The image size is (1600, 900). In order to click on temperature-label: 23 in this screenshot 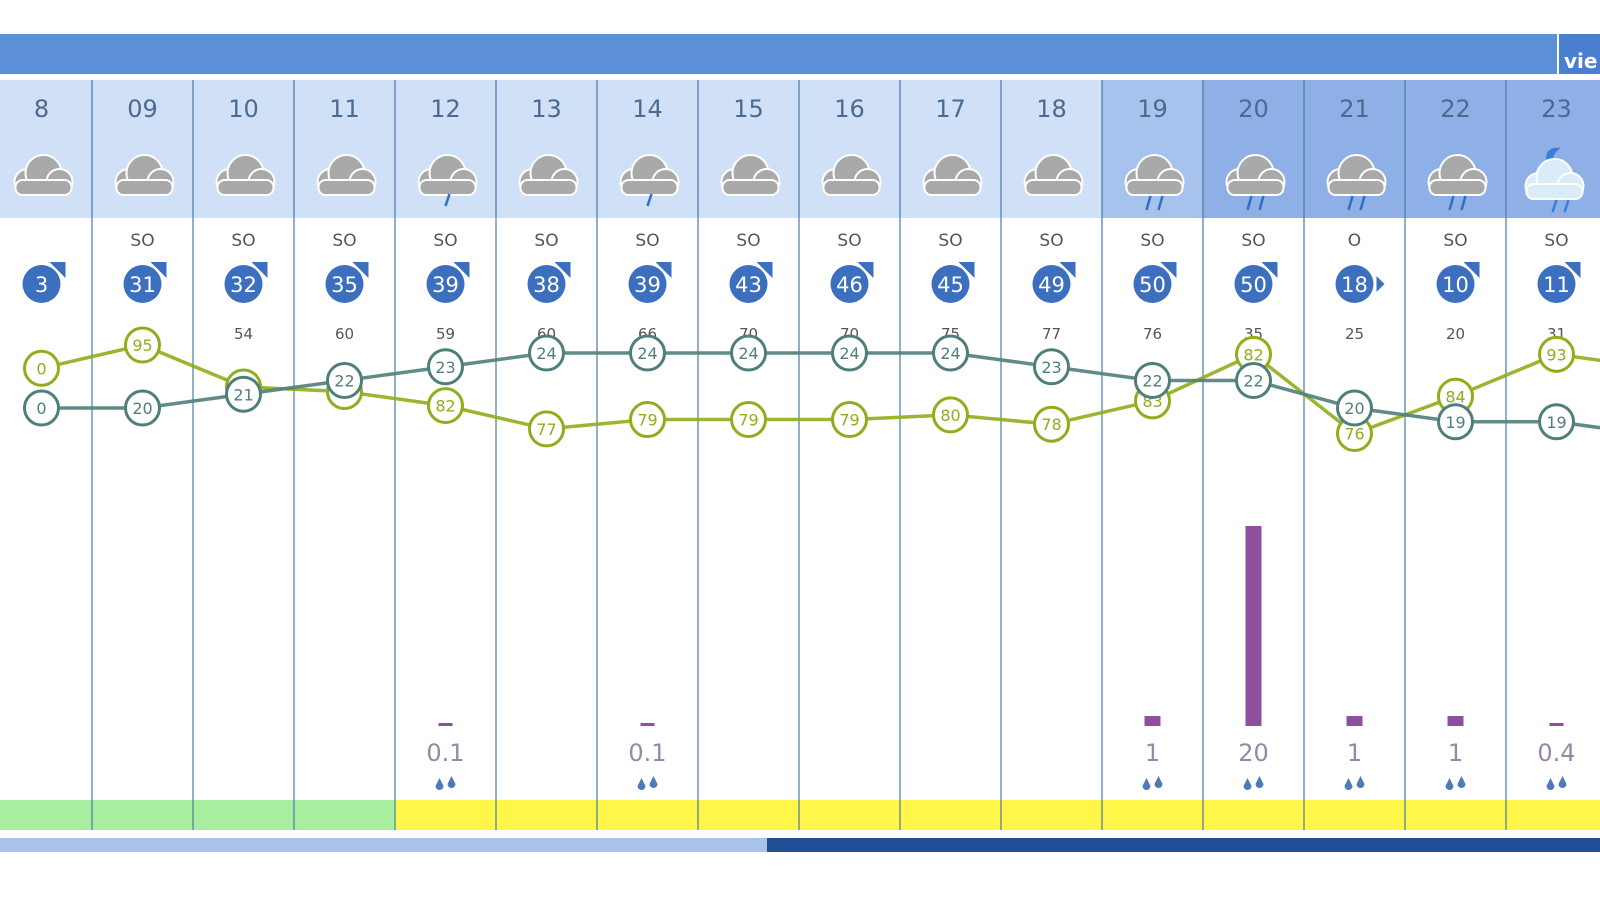, I will do `click(1051, 367)`.